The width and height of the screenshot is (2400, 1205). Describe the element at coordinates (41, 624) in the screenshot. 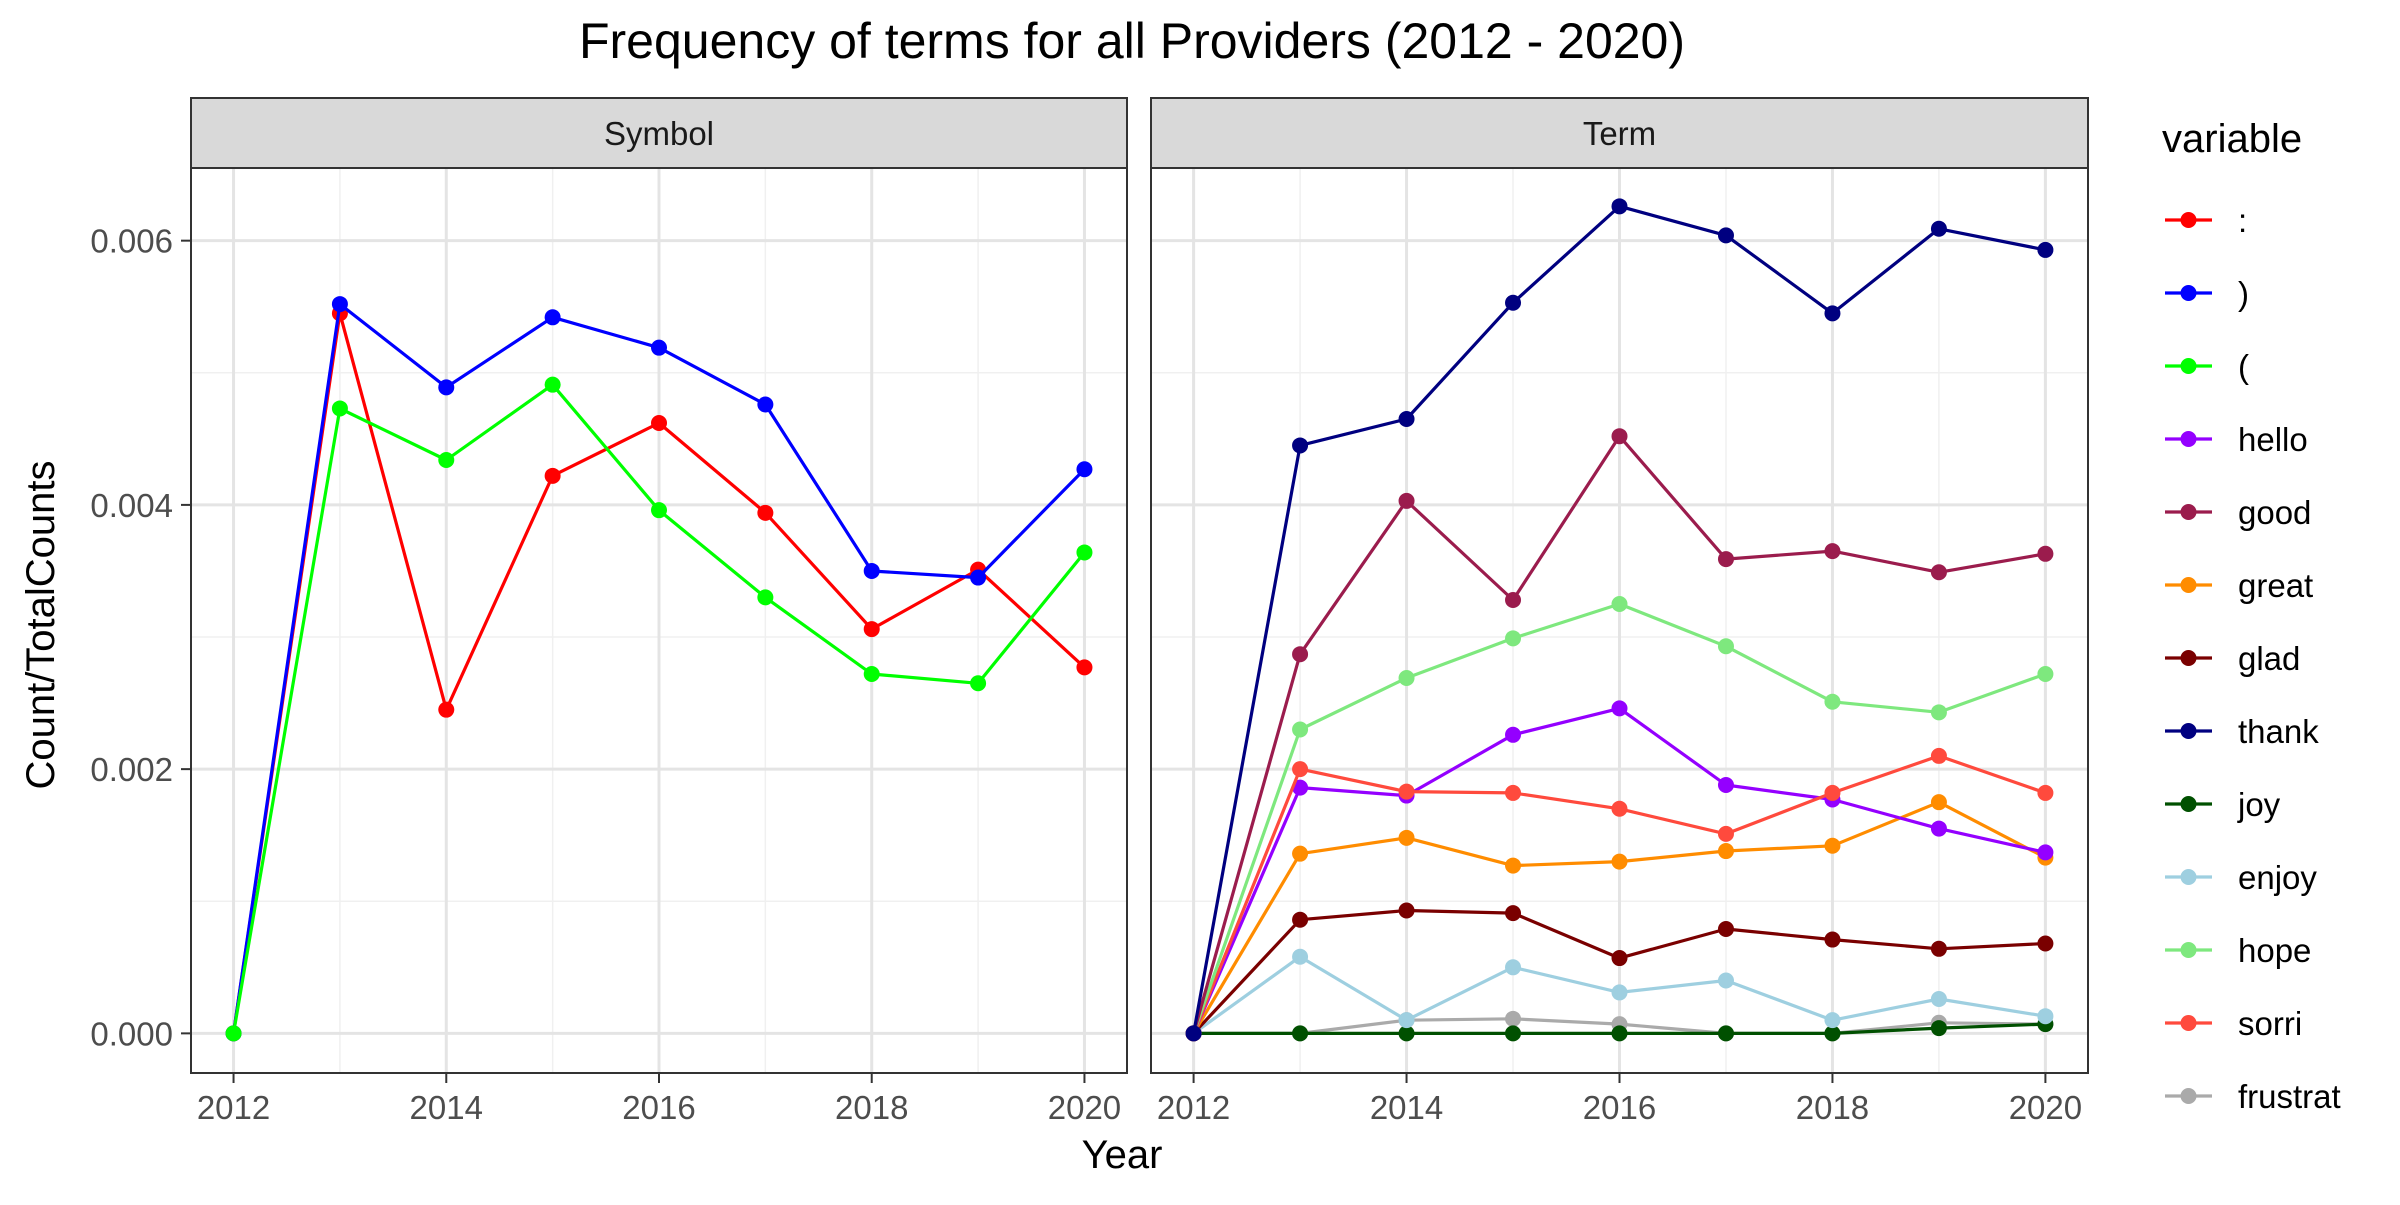

I see `y-axis-title: Count/TotalCounts` at that location.